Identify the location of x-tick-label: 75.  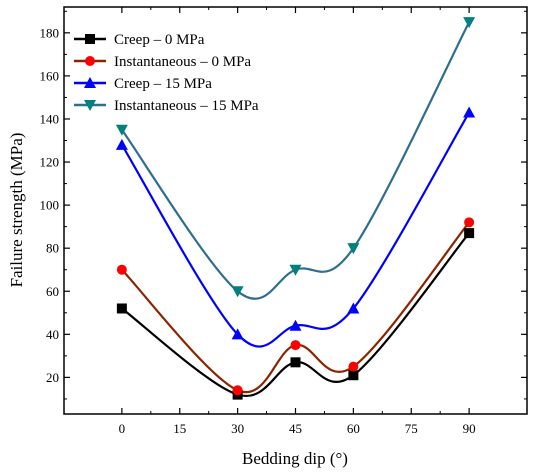
(411, 428).